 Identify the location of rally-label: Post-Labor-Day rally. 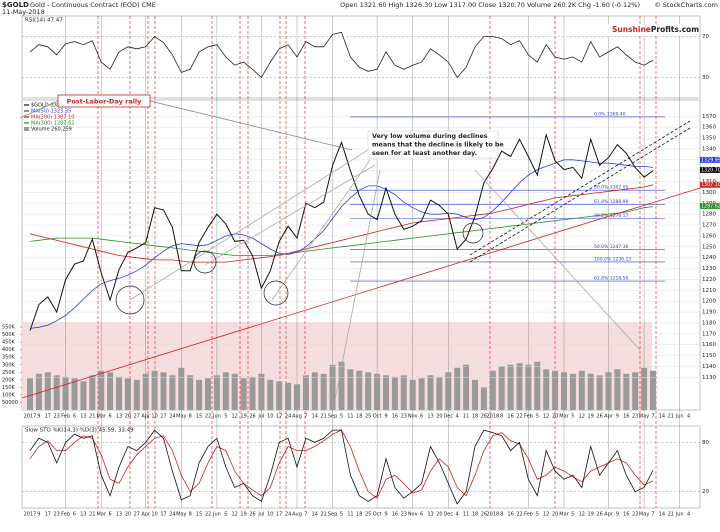
(105, 102).